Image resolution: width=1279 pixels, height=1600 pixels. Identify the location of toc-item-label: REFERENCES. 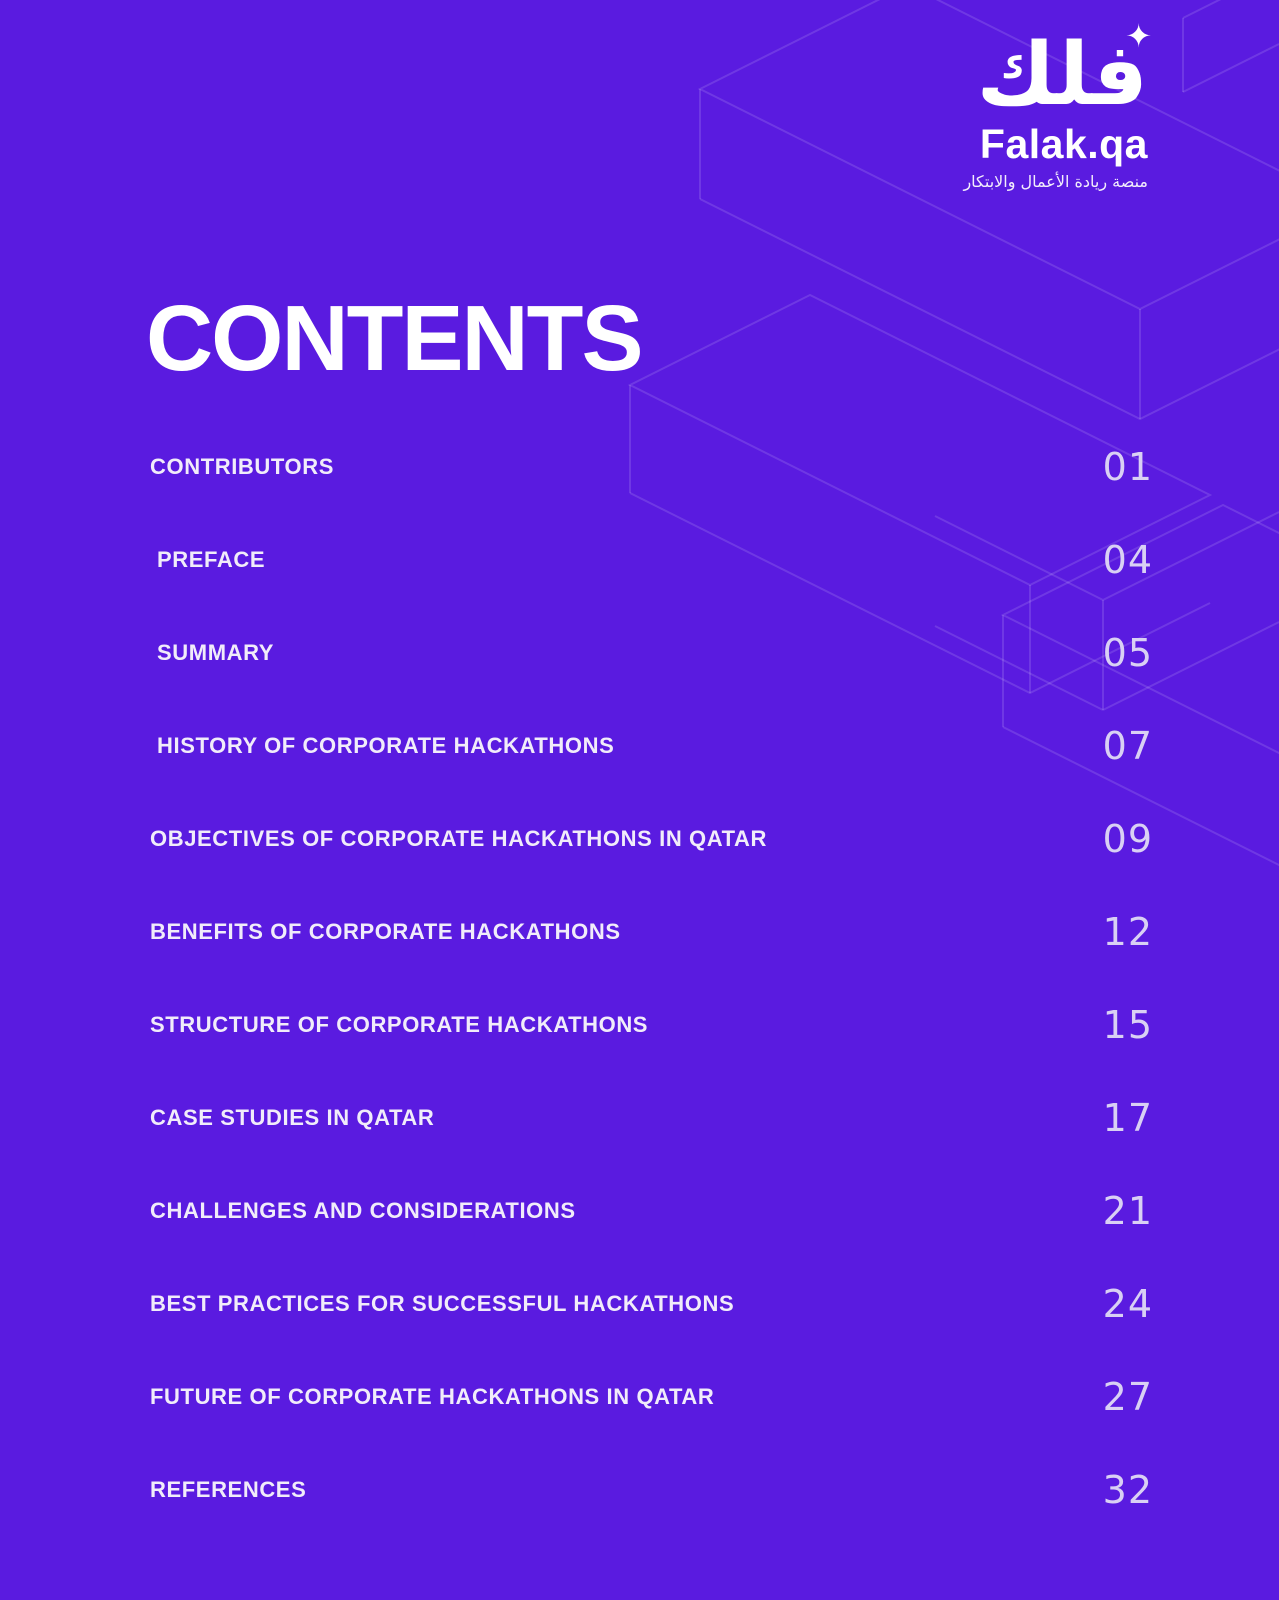
(228, 1489).